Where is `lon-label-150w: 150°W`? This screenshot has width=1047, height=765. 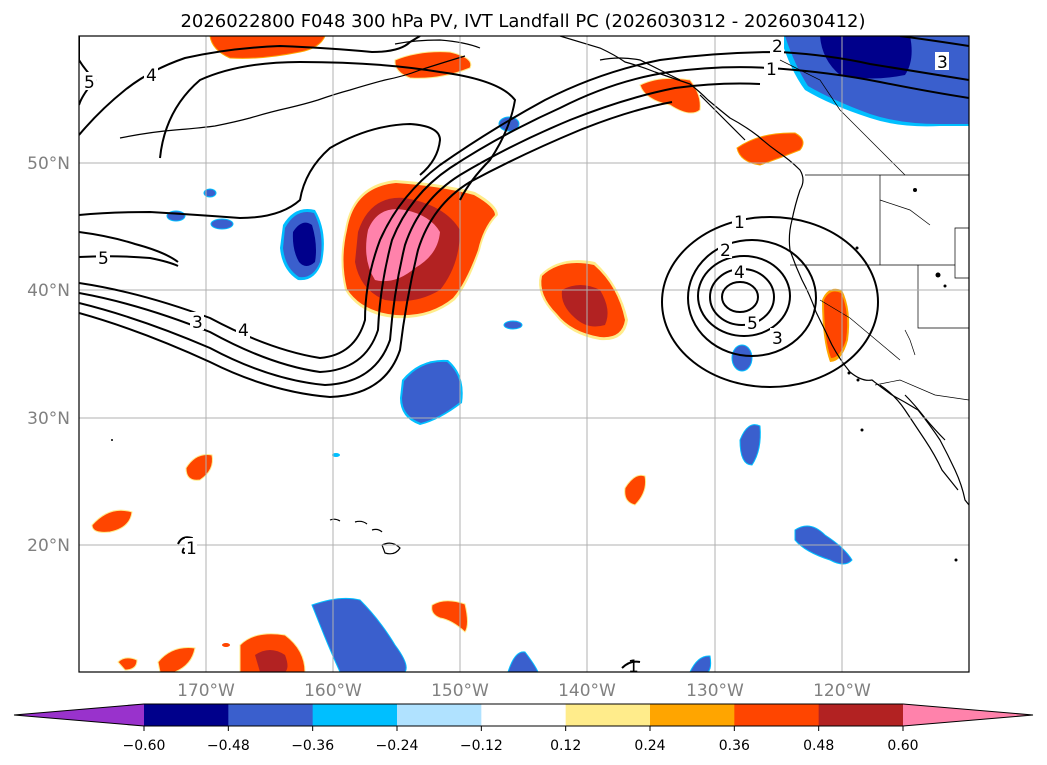 lon-label-150w: 150°W is located at coordinates (460, 691).